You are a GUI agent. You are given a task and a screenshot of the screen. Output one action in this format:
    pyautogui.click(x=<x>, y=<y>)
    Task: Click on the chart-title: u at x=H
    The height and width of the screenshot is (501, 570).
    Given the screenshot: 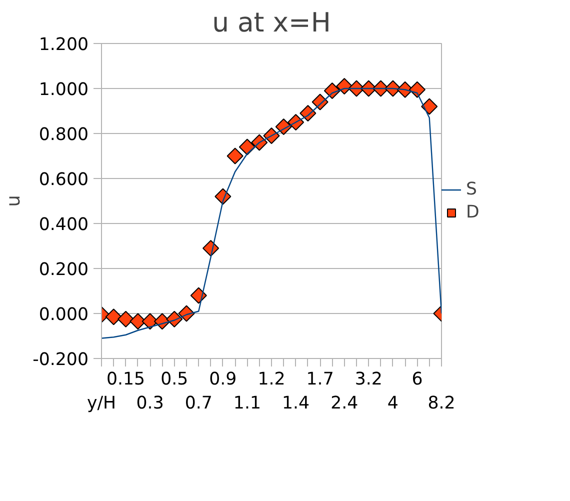 What is the action you would take?
    pyautogui.click(x=271, y=23)
    